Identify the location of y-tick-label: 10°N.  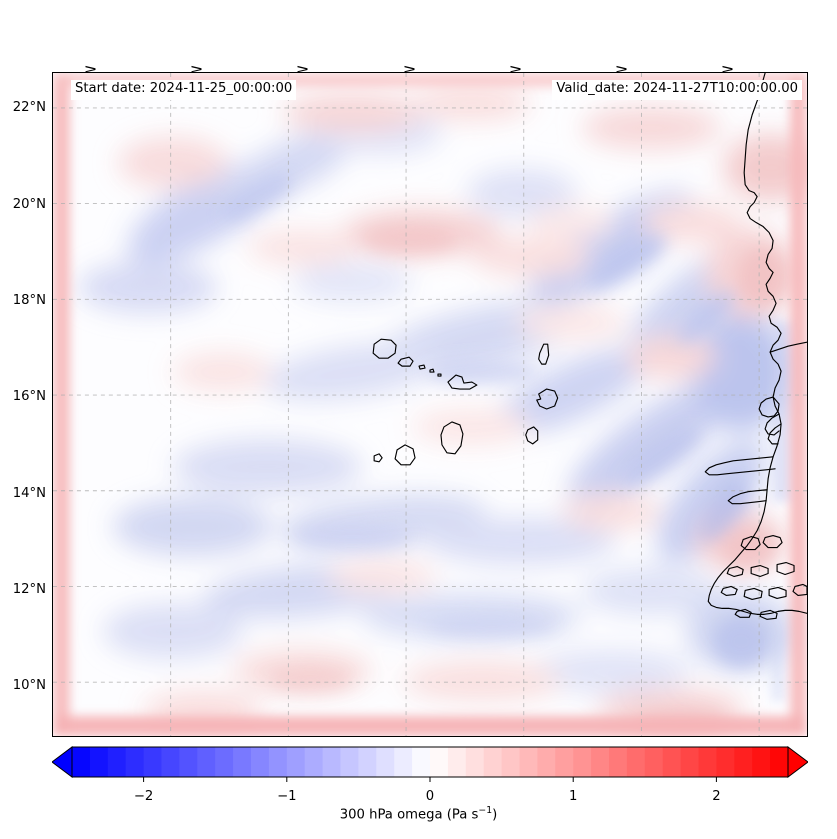
(29, 686).